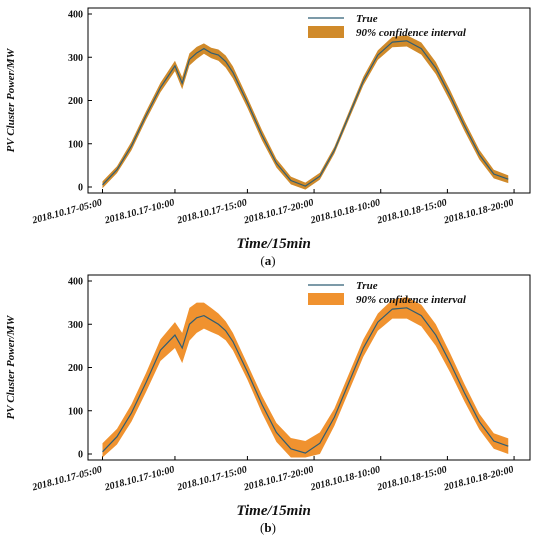  I want to click on panel-label: (b), so click(268, 527).